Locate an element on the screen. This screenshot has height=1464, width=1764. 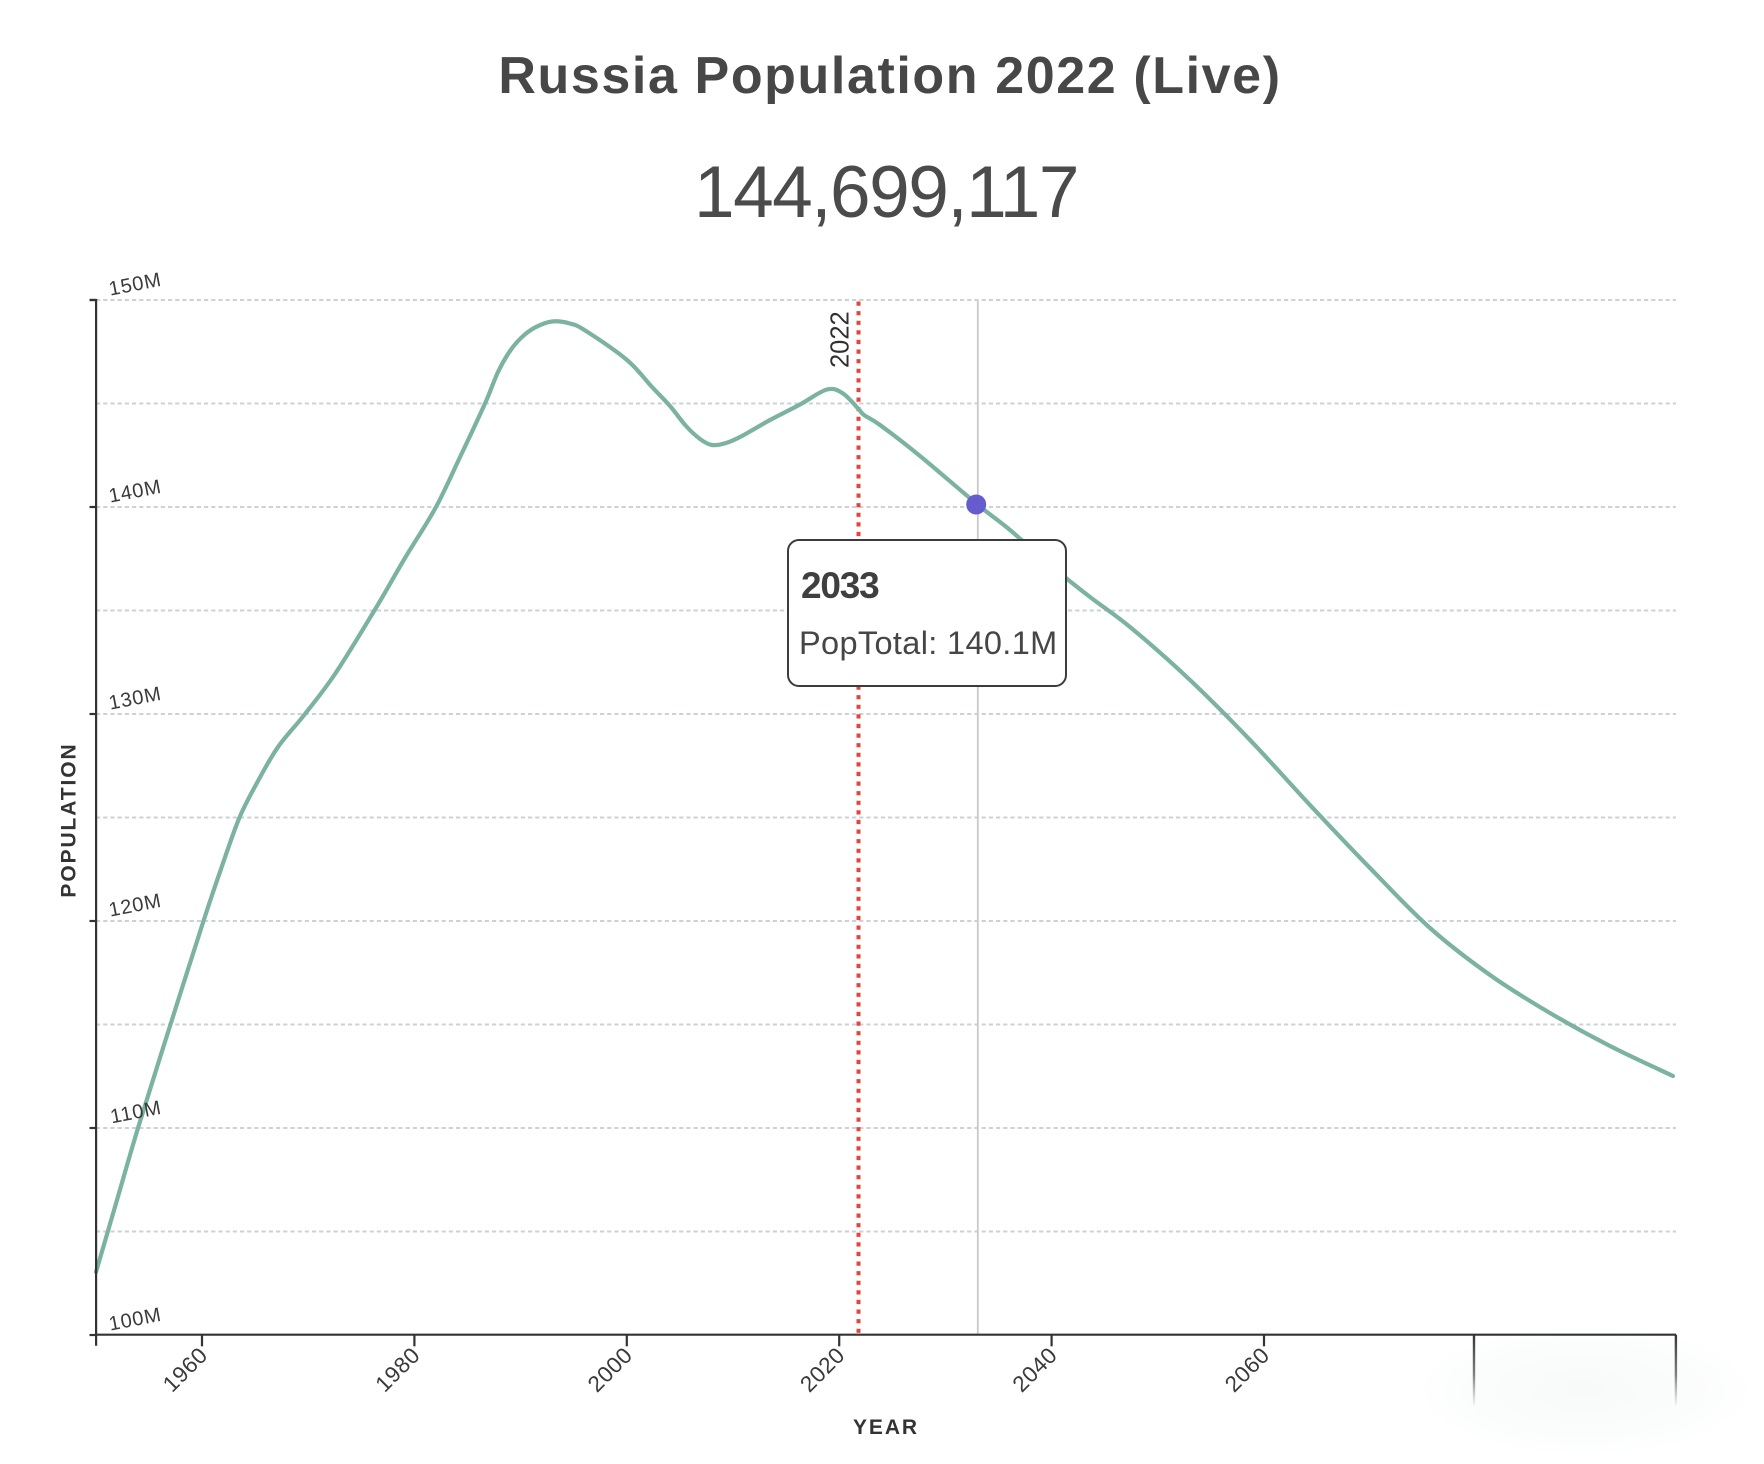
svg-text: 2040 is located at coordinates (1035, 1369).